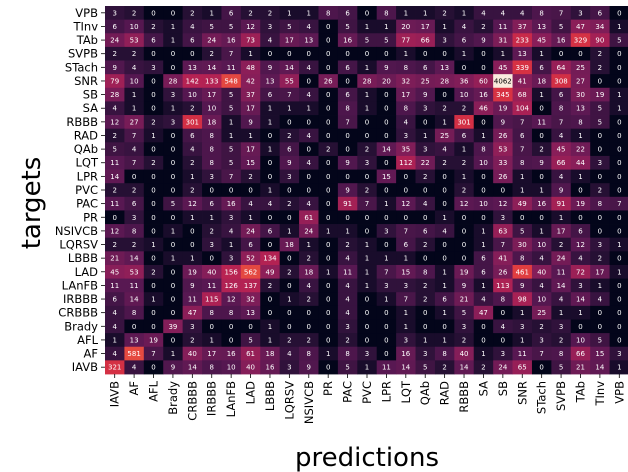  Describe the element at coordinates (114, 150) in the screenshot. I see `cell-value-label: 5` at that location.